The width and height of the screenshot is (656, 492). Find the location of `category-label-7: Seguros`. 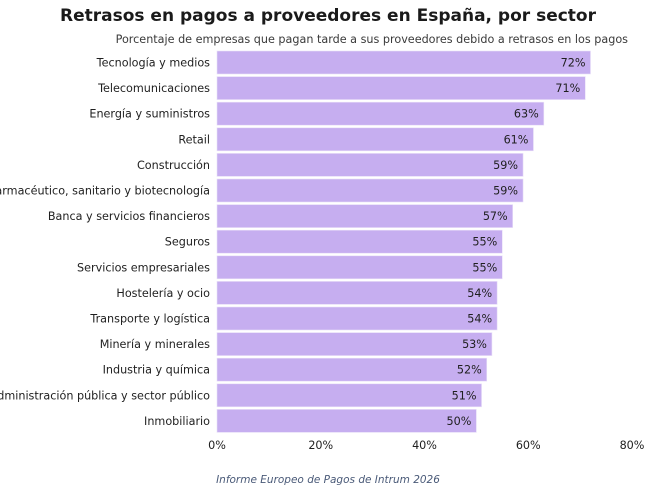

category-label-7: Seguros is located at coordinates (187, 242).